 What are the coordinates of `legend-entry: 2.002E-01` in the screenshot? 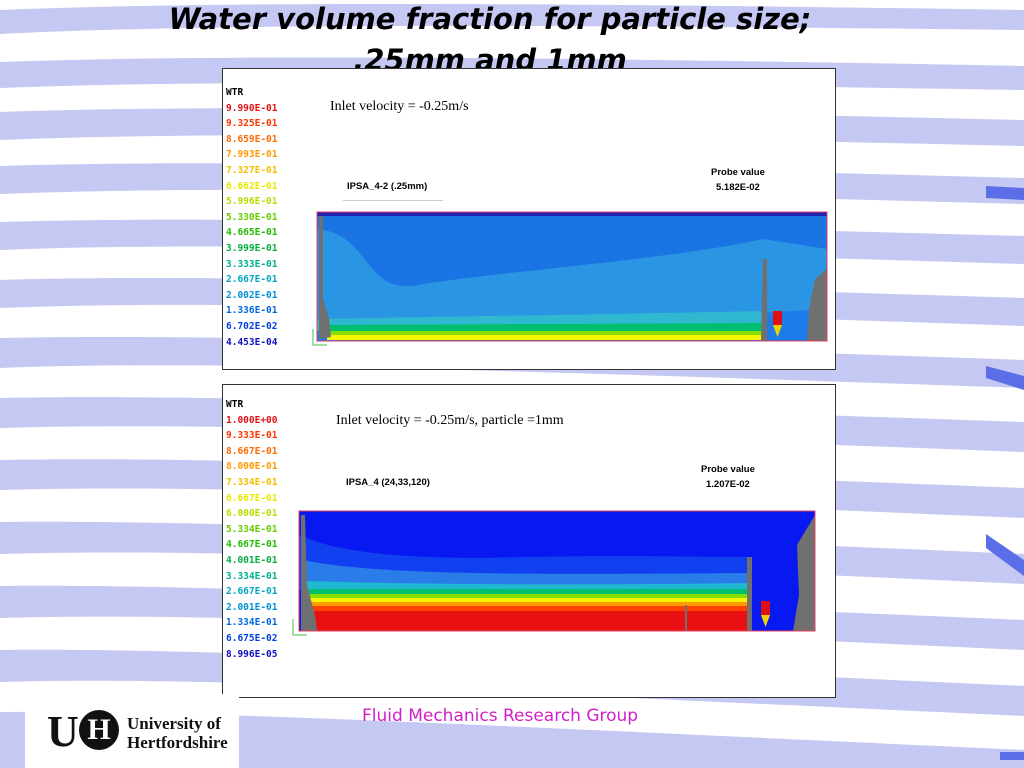 It's located at (252, 295).